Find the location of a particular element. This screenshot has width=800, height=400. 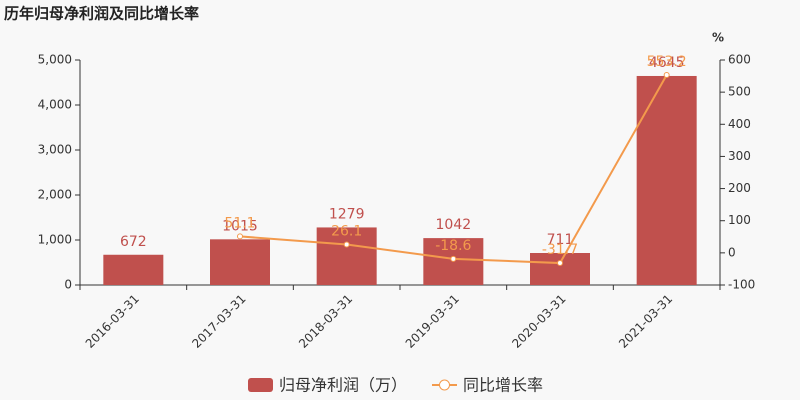

y-tick-label: 5,000 is located at coordinates (55, 60).